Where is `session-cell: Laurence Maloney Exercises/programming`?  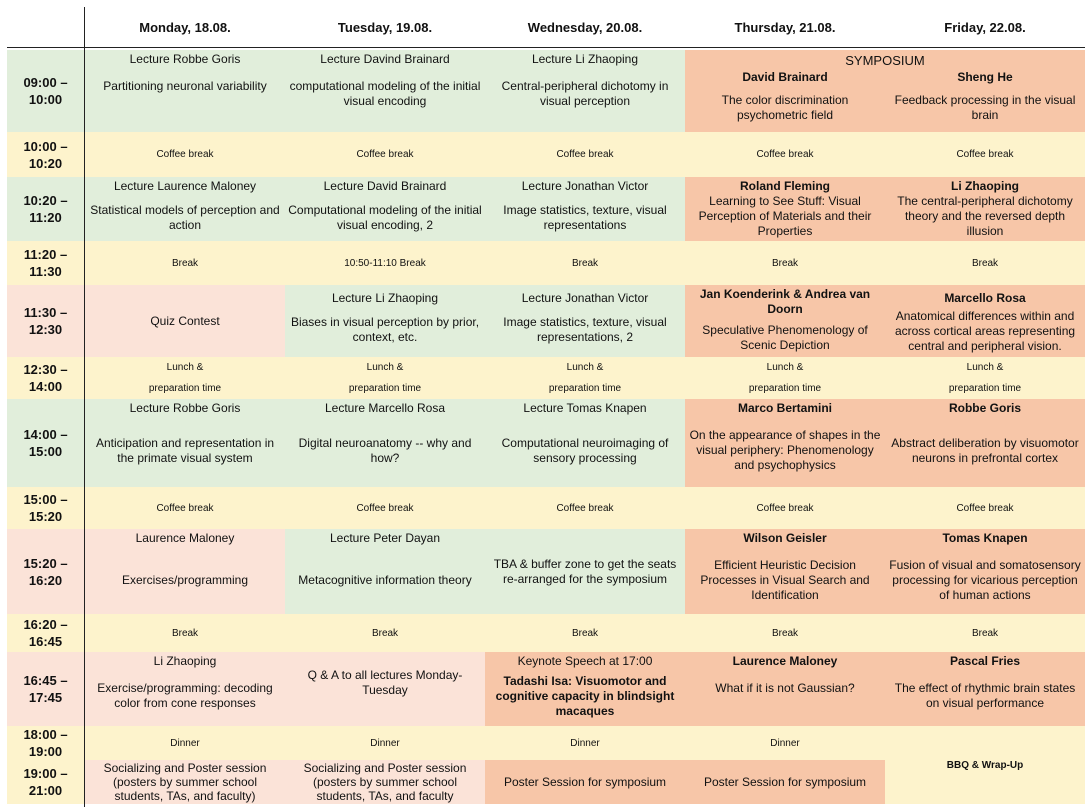 session-cell: Laurence Maloney Exercises/programming is located at coordinates (185, 571).